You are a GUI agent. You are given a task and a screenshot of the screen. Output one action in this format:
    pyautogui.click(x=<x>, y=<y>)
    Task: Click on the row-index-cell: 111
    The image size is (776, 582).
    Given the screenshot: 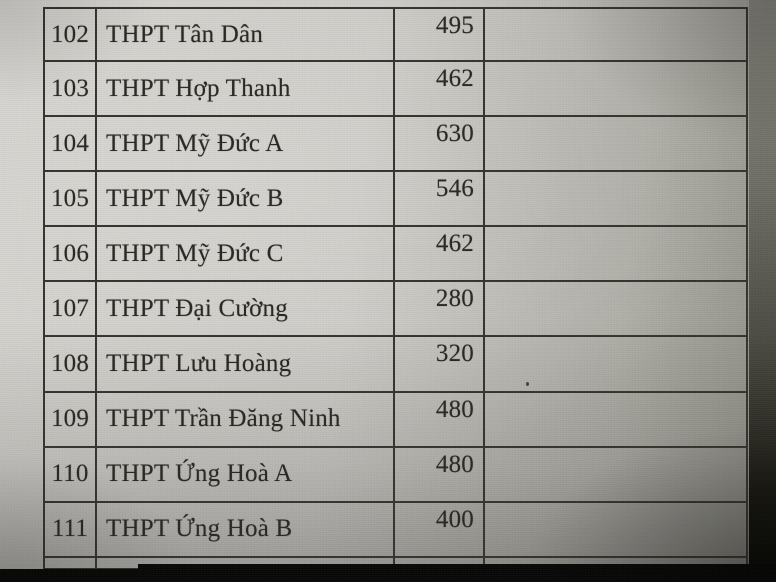 What is the action you would take?
    pyautogui.click(x=71, y=530)
    